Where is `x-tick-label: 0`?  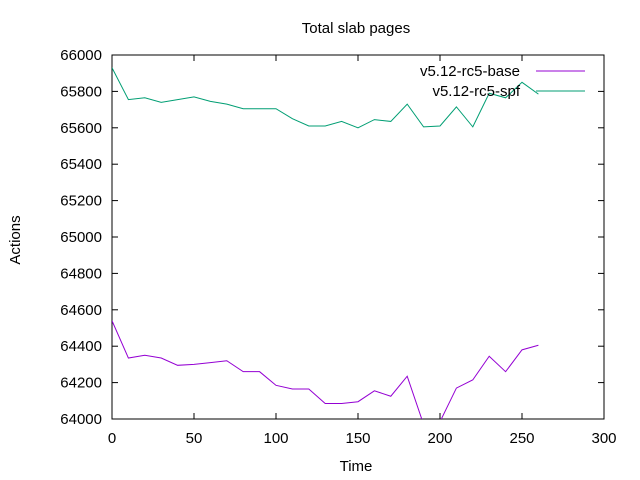 x-tick-label: 0 is located at coordinates (112, 438).